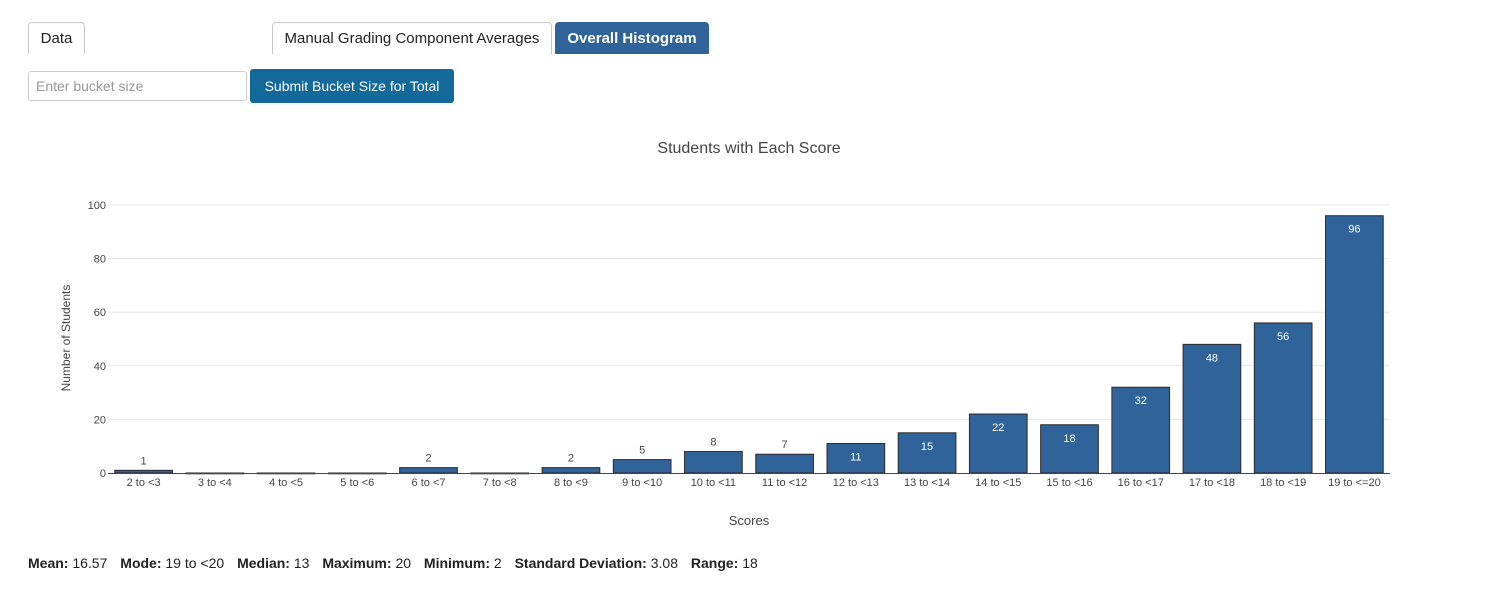  What do you see at coordinates (998, 483) in the screenshot?
I see `x-tick-label: 14 to <15` at bounding box center [998, 483].